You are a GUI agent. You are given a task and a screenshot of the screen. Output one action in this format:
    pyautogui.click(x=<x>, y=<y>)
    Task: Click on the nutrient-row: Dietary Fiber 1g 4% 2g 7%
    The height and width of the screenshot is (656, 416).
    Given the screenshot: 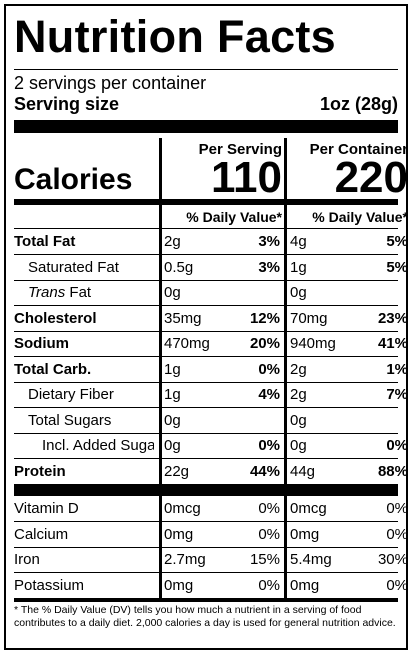 What is the action you would take?
    pyautogui.click(x=211, y=395)
    